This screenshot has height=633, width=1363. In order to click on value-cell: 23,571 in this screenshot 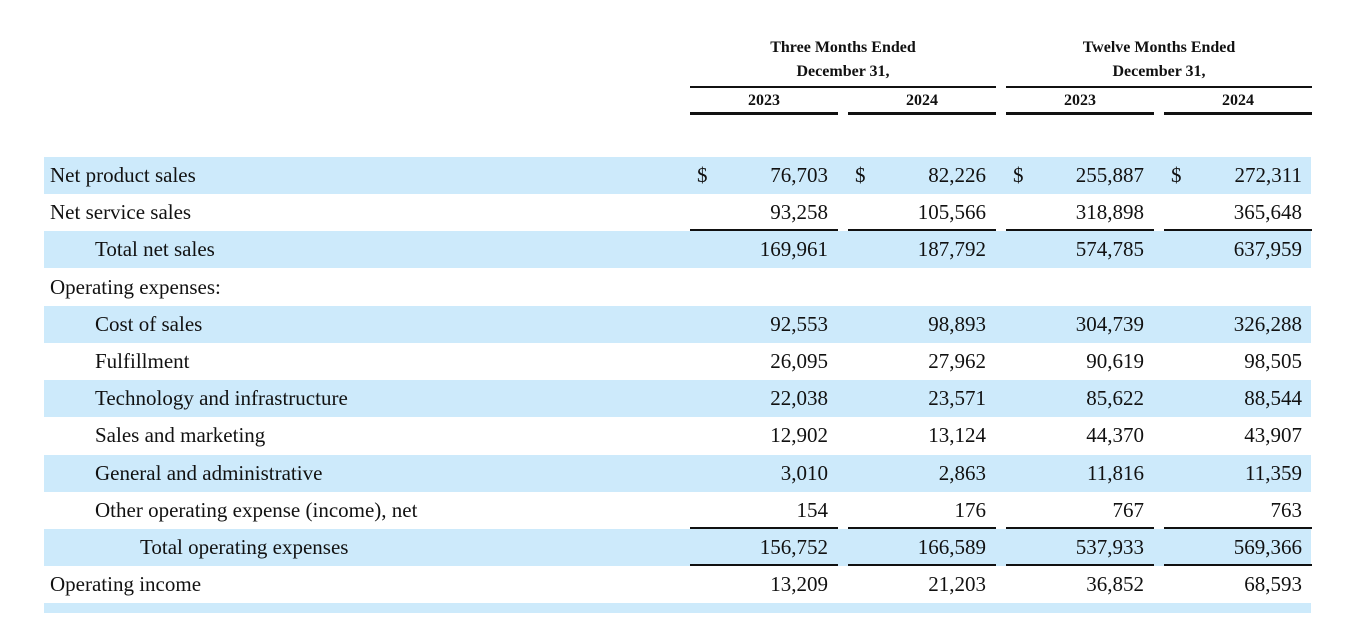, I will do `click(922, 397)`.